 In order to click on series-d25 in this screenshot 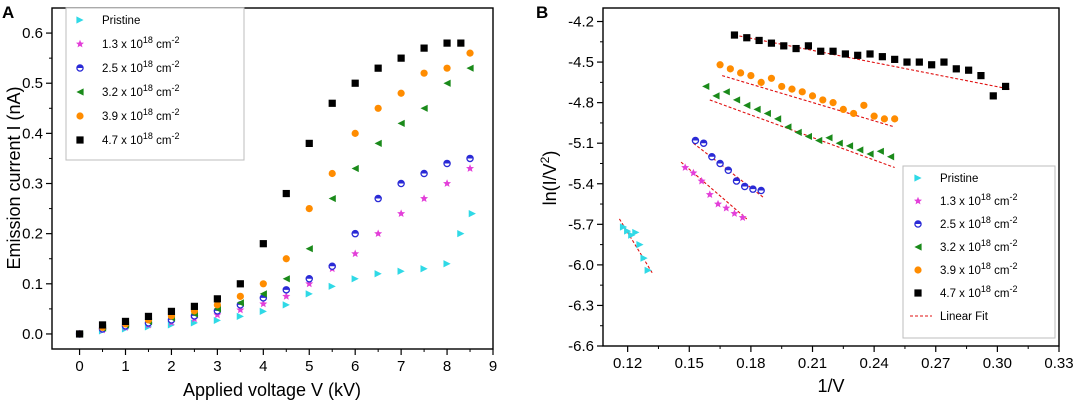, I will do `click(728, 165)`.